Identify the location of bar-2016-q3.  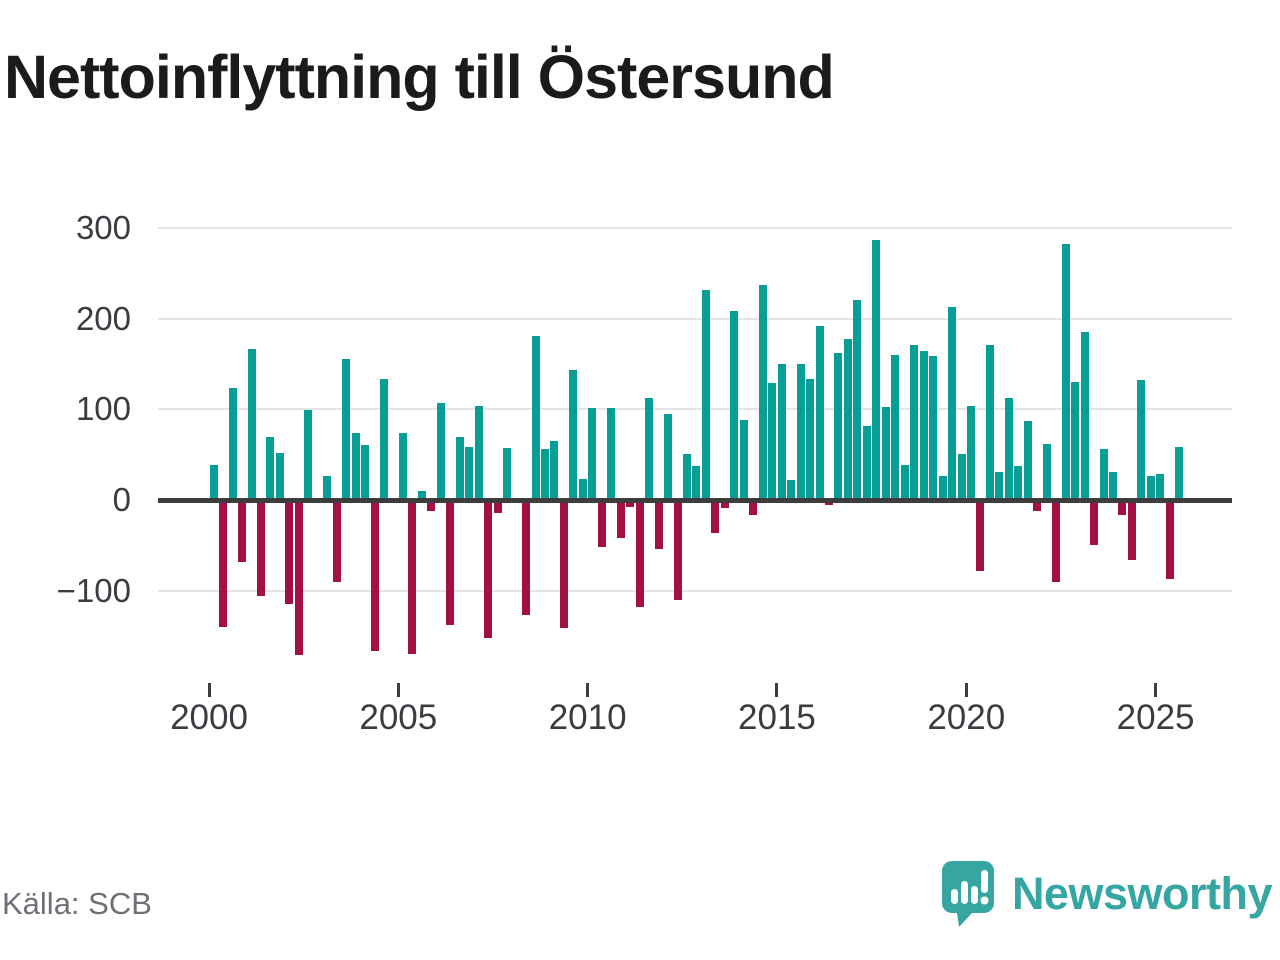
(838, 426).